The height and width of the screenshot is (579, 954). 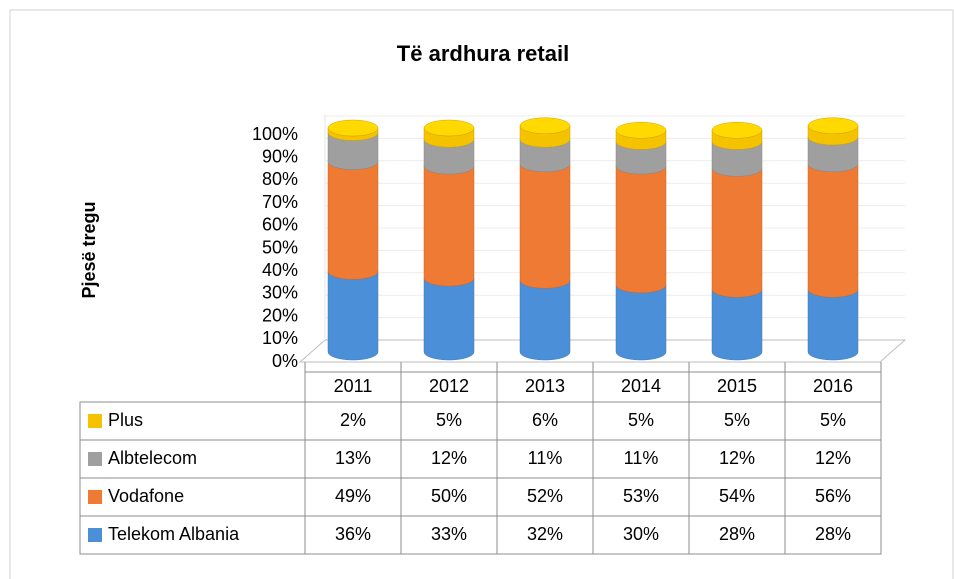 I want to click on table-value: 2%, so click(x=353, y=420).